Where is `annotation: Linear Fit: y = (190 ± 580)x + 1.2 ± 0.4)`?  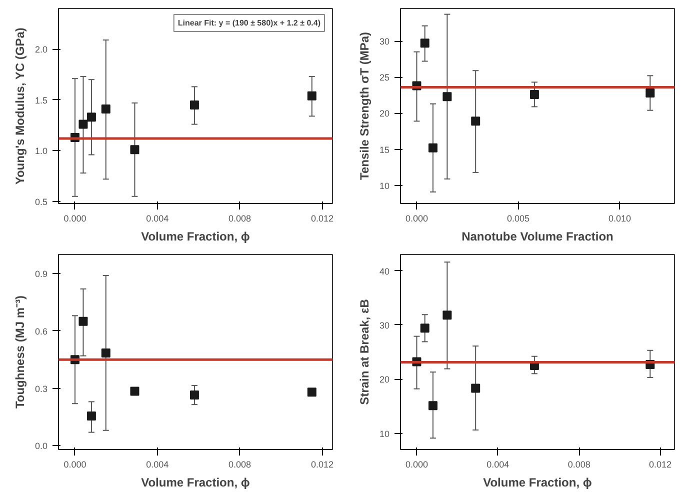
annotation: Linear Fit: y = (190 ± 580)x + 1.2 ± 0.4) is located at coordinates (249, 23).